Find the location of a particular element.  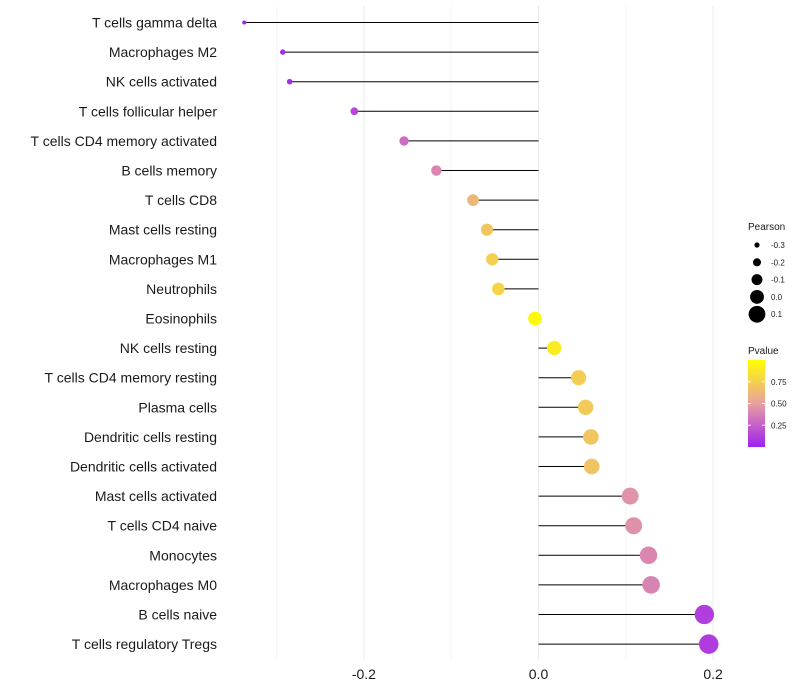

category-label: Macrophages M2 is located at coordinates (163, 52).